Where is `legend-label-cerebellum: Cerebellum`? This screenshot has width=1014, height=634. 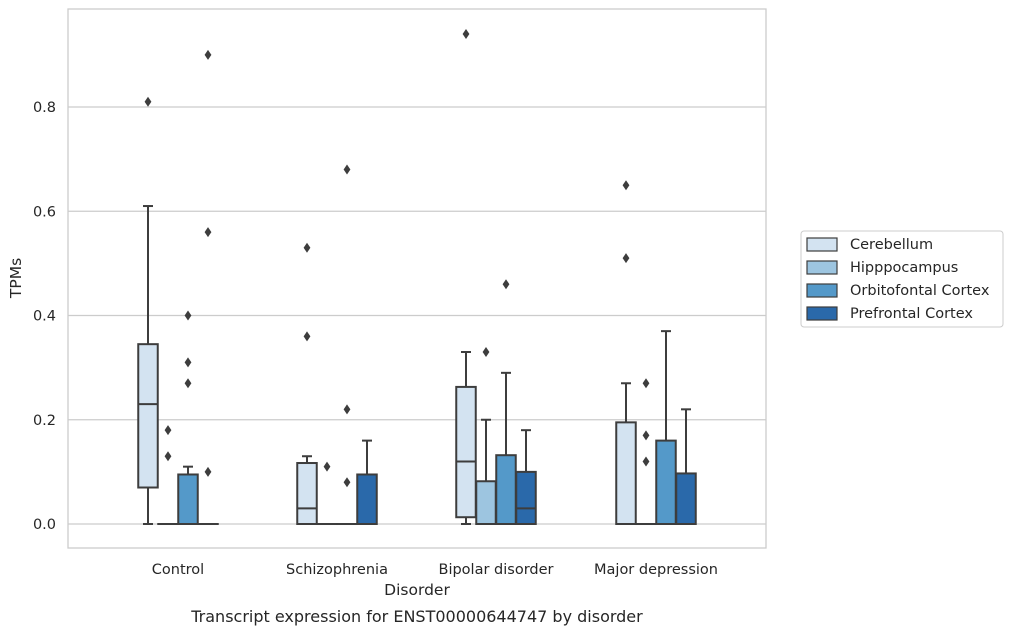
legend-label-cerebellum: Cerebellum is located at coordinates (891, 245).